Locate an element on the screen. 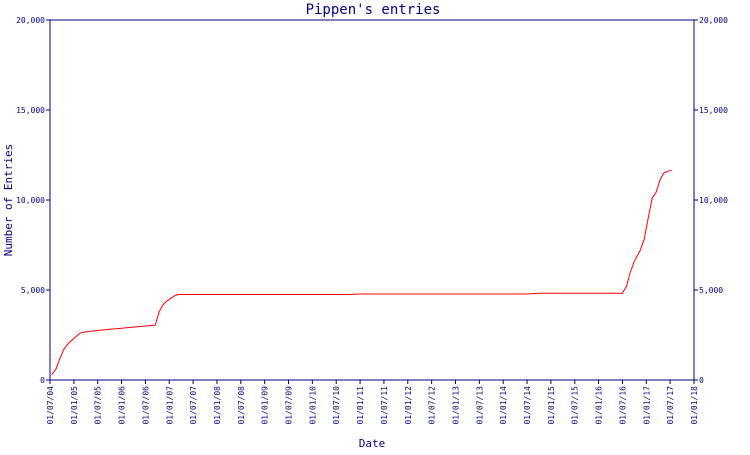 Image resolution: width=750 pixels, height=455 pixels. x-tick-label: 01/07/07 is located at coordinates (193, 405).